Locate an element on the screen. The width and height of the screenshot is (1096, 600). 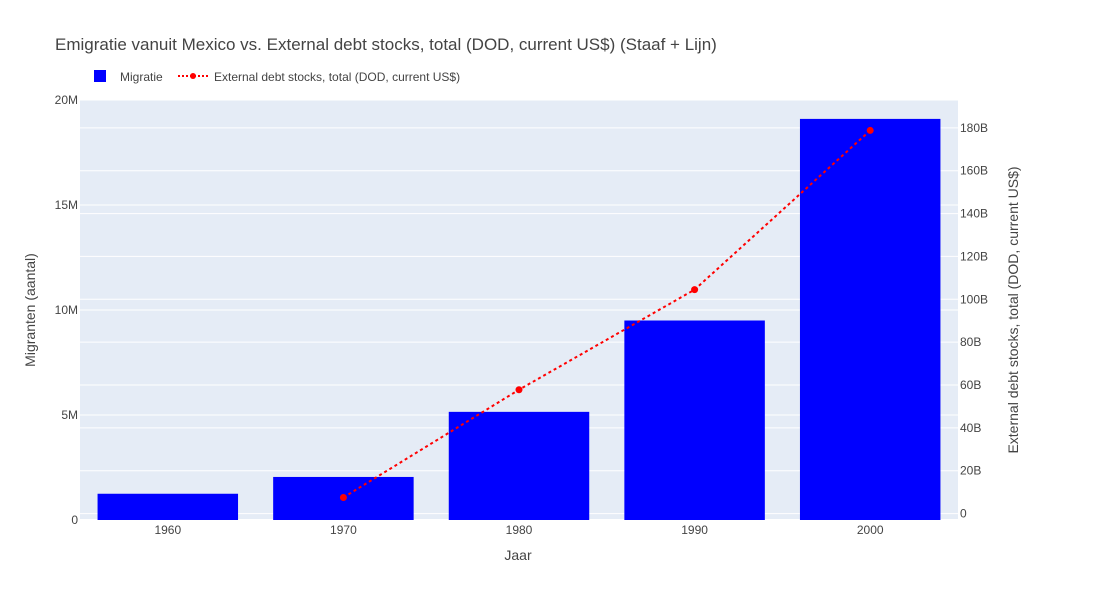
y-left-axis-ticks: 0 5M 10M 15M 20M is located at coordinates (67, 310).